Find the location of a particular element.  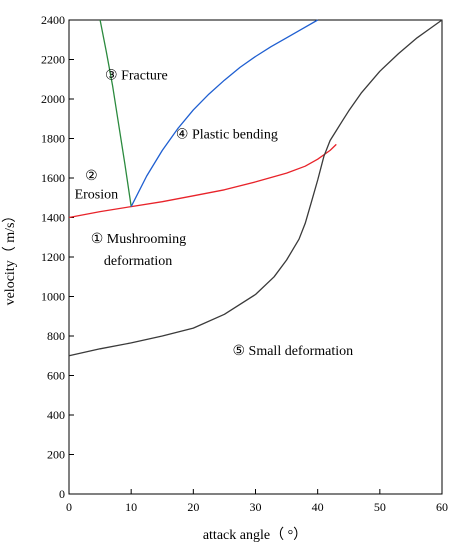

y-tick-label: 2000 is located at coordinates (53, 99).